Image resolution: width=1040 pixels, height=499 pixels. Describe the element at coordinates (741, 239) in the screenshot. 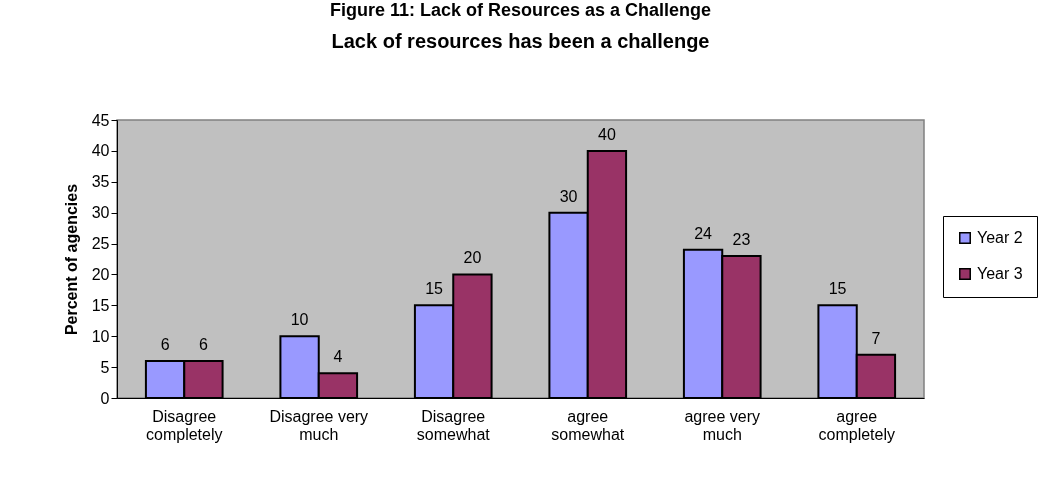

I see `data-label: 23` at that location.